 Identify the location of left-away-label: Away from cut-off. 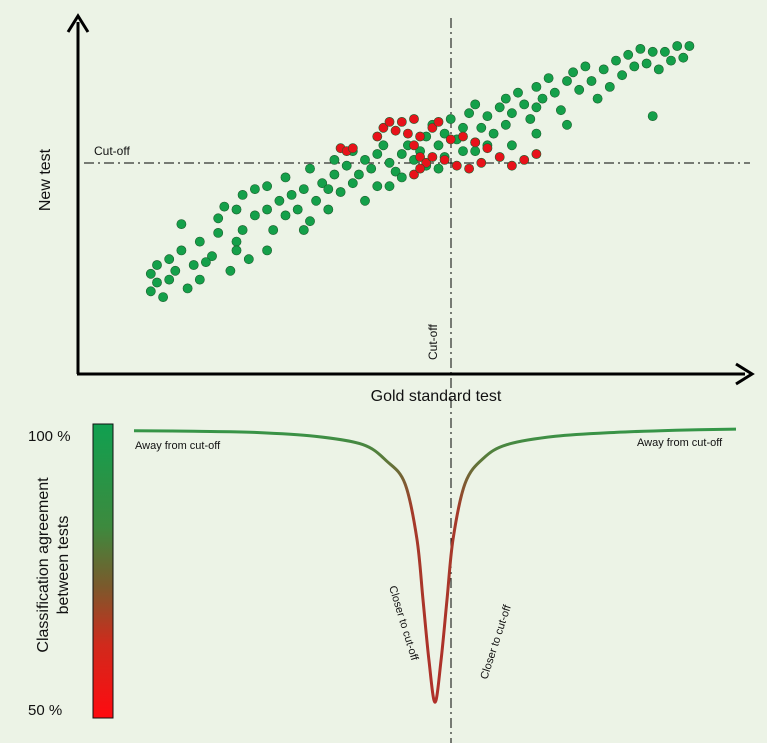
(178, 446).